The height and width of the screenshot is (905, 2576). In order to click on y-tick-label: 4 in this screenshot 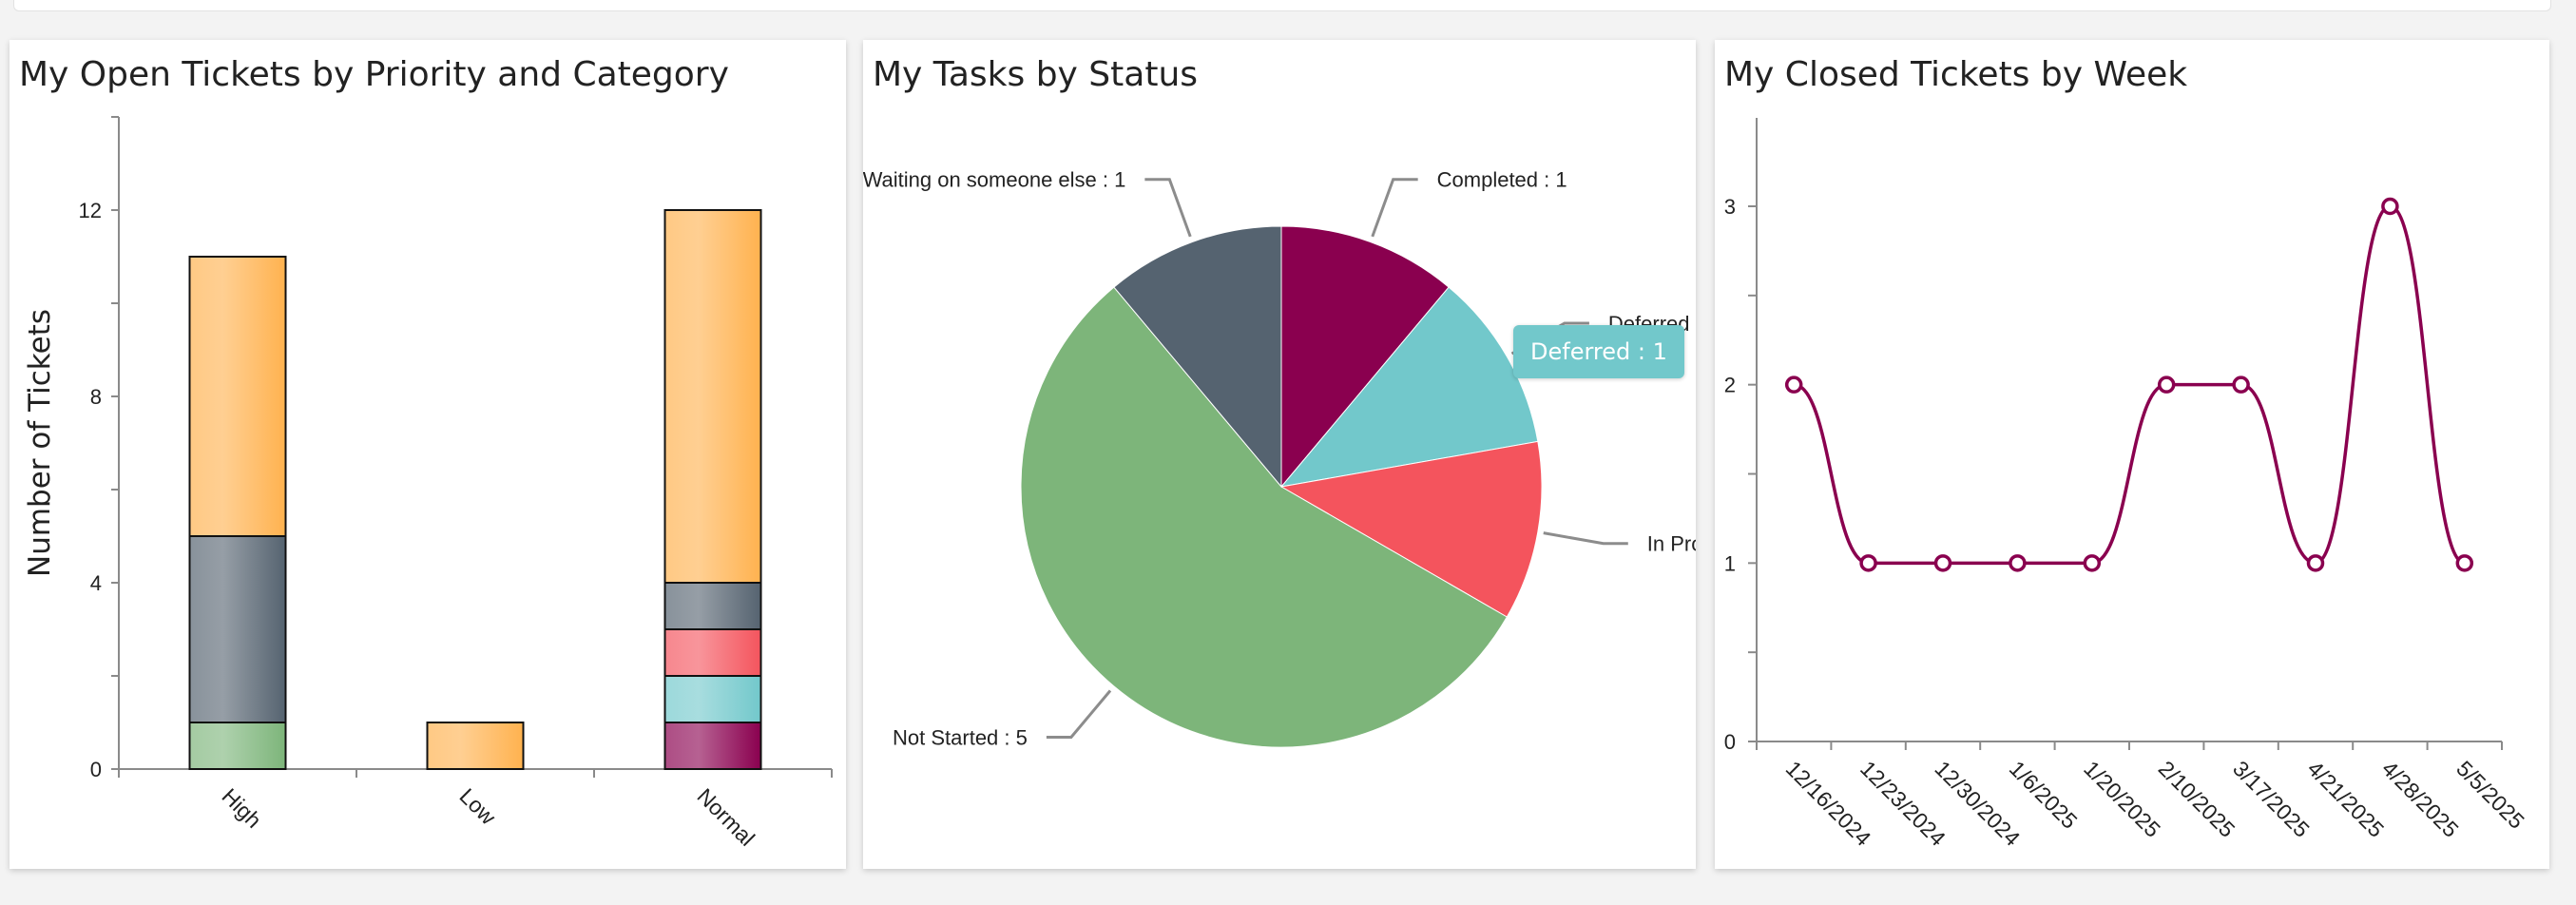, I will do `click(96, 583)`.